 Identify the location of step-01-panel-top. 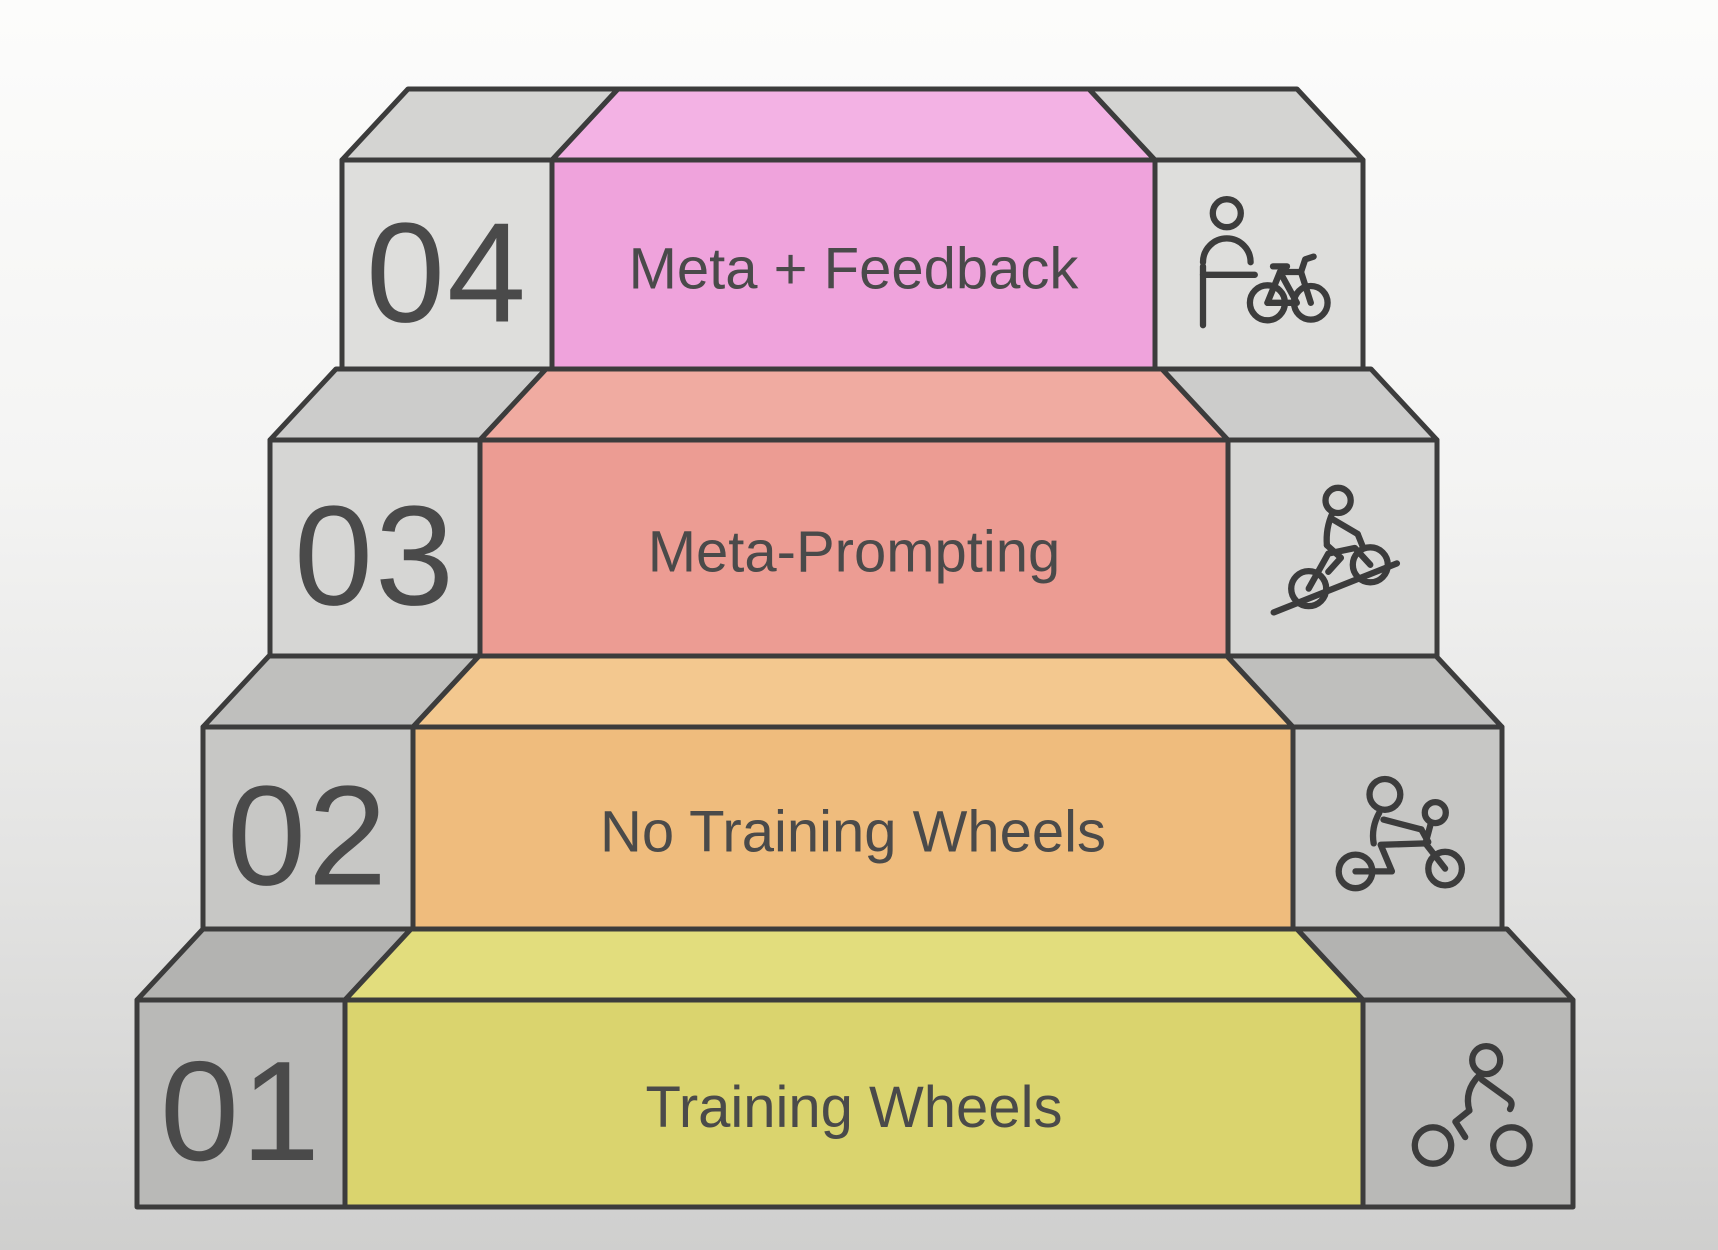
(854, 964).